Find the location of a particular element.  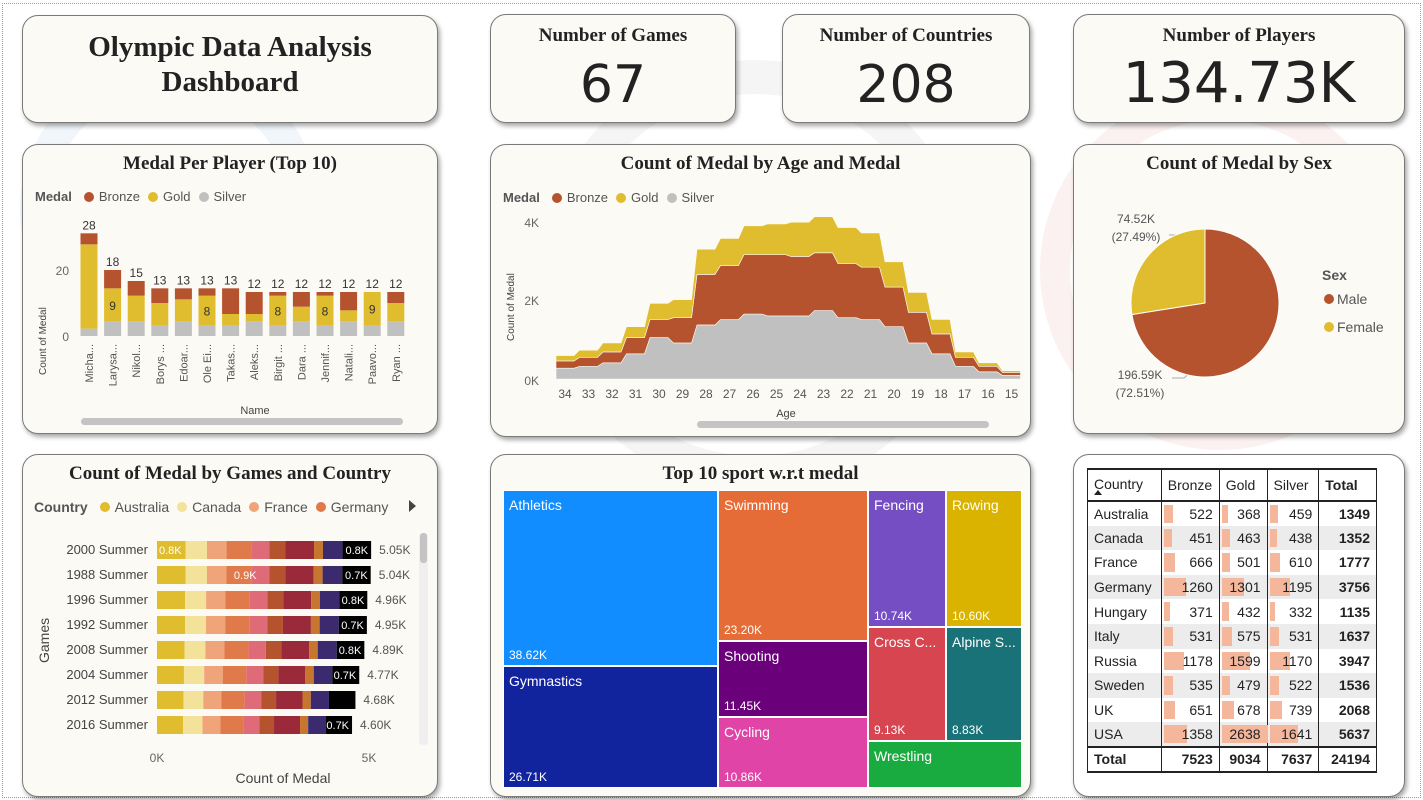

legend-france: France is located at coordinates (286, 507).